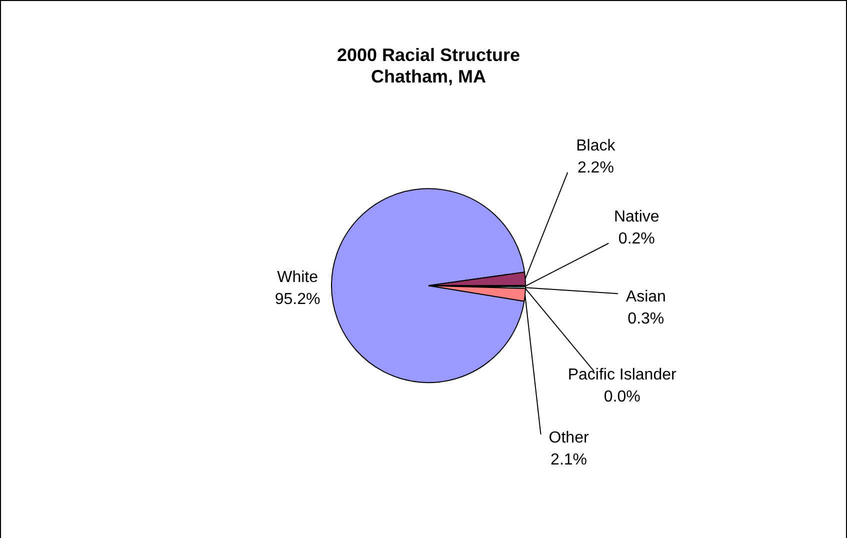 The width and height of the screenshot is (847, 538). Describe the element at coordinates (636, 239) in the screenshot. I see `data-label: 0.2%` at that location.